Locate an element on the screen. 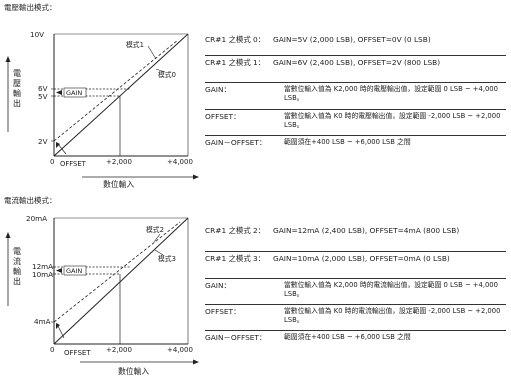  current-x-tick-4000: +4,000 is located at coordinates (180, 350).